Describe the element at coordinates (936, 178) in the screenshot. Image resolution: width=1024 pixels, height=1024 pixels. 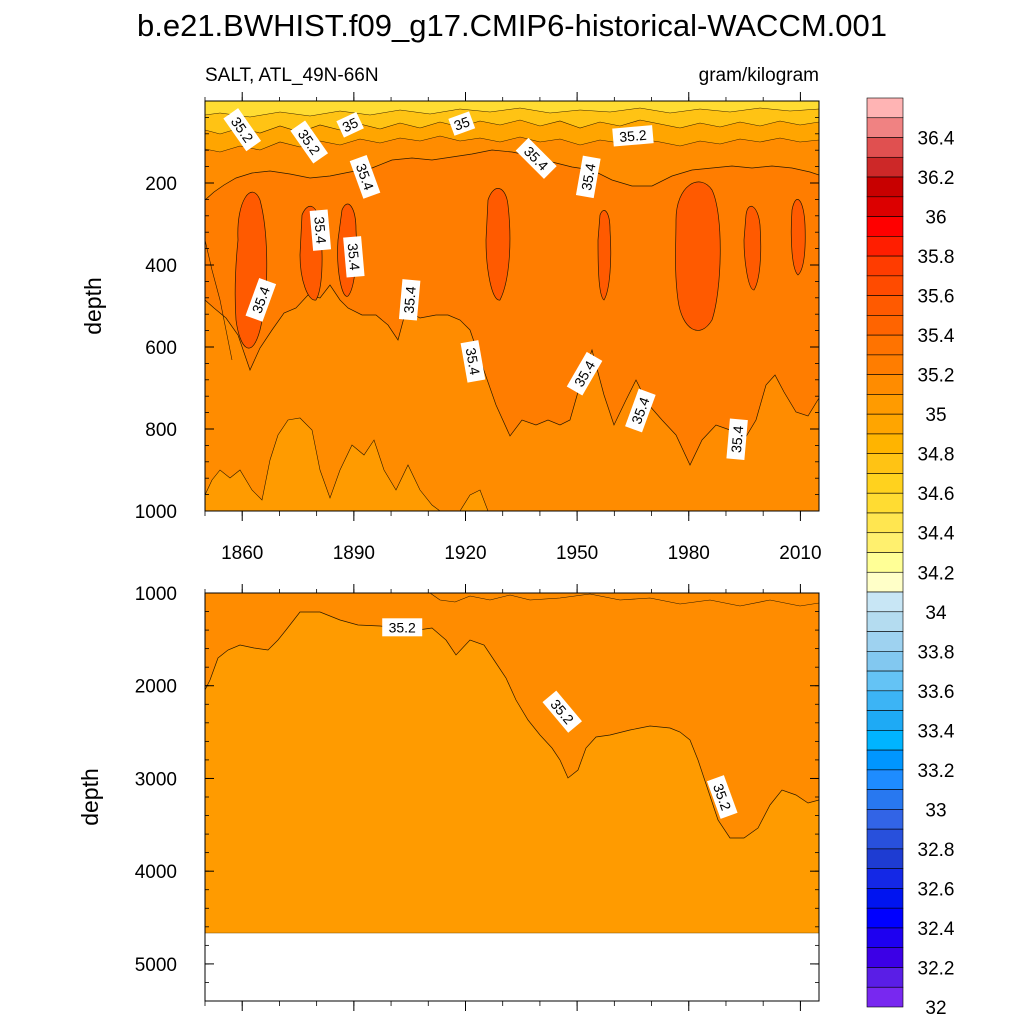
I see `colorbar-label: 36.2` at that location.